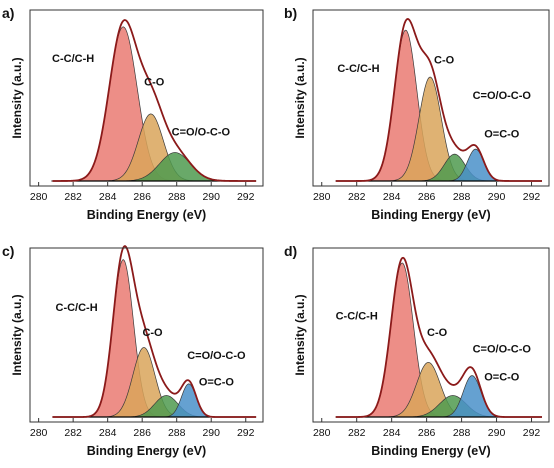  What do you see at coordinates (8, 13) in the screenshot?
I see `panel-label: a)` at bounding box center [8, 13].